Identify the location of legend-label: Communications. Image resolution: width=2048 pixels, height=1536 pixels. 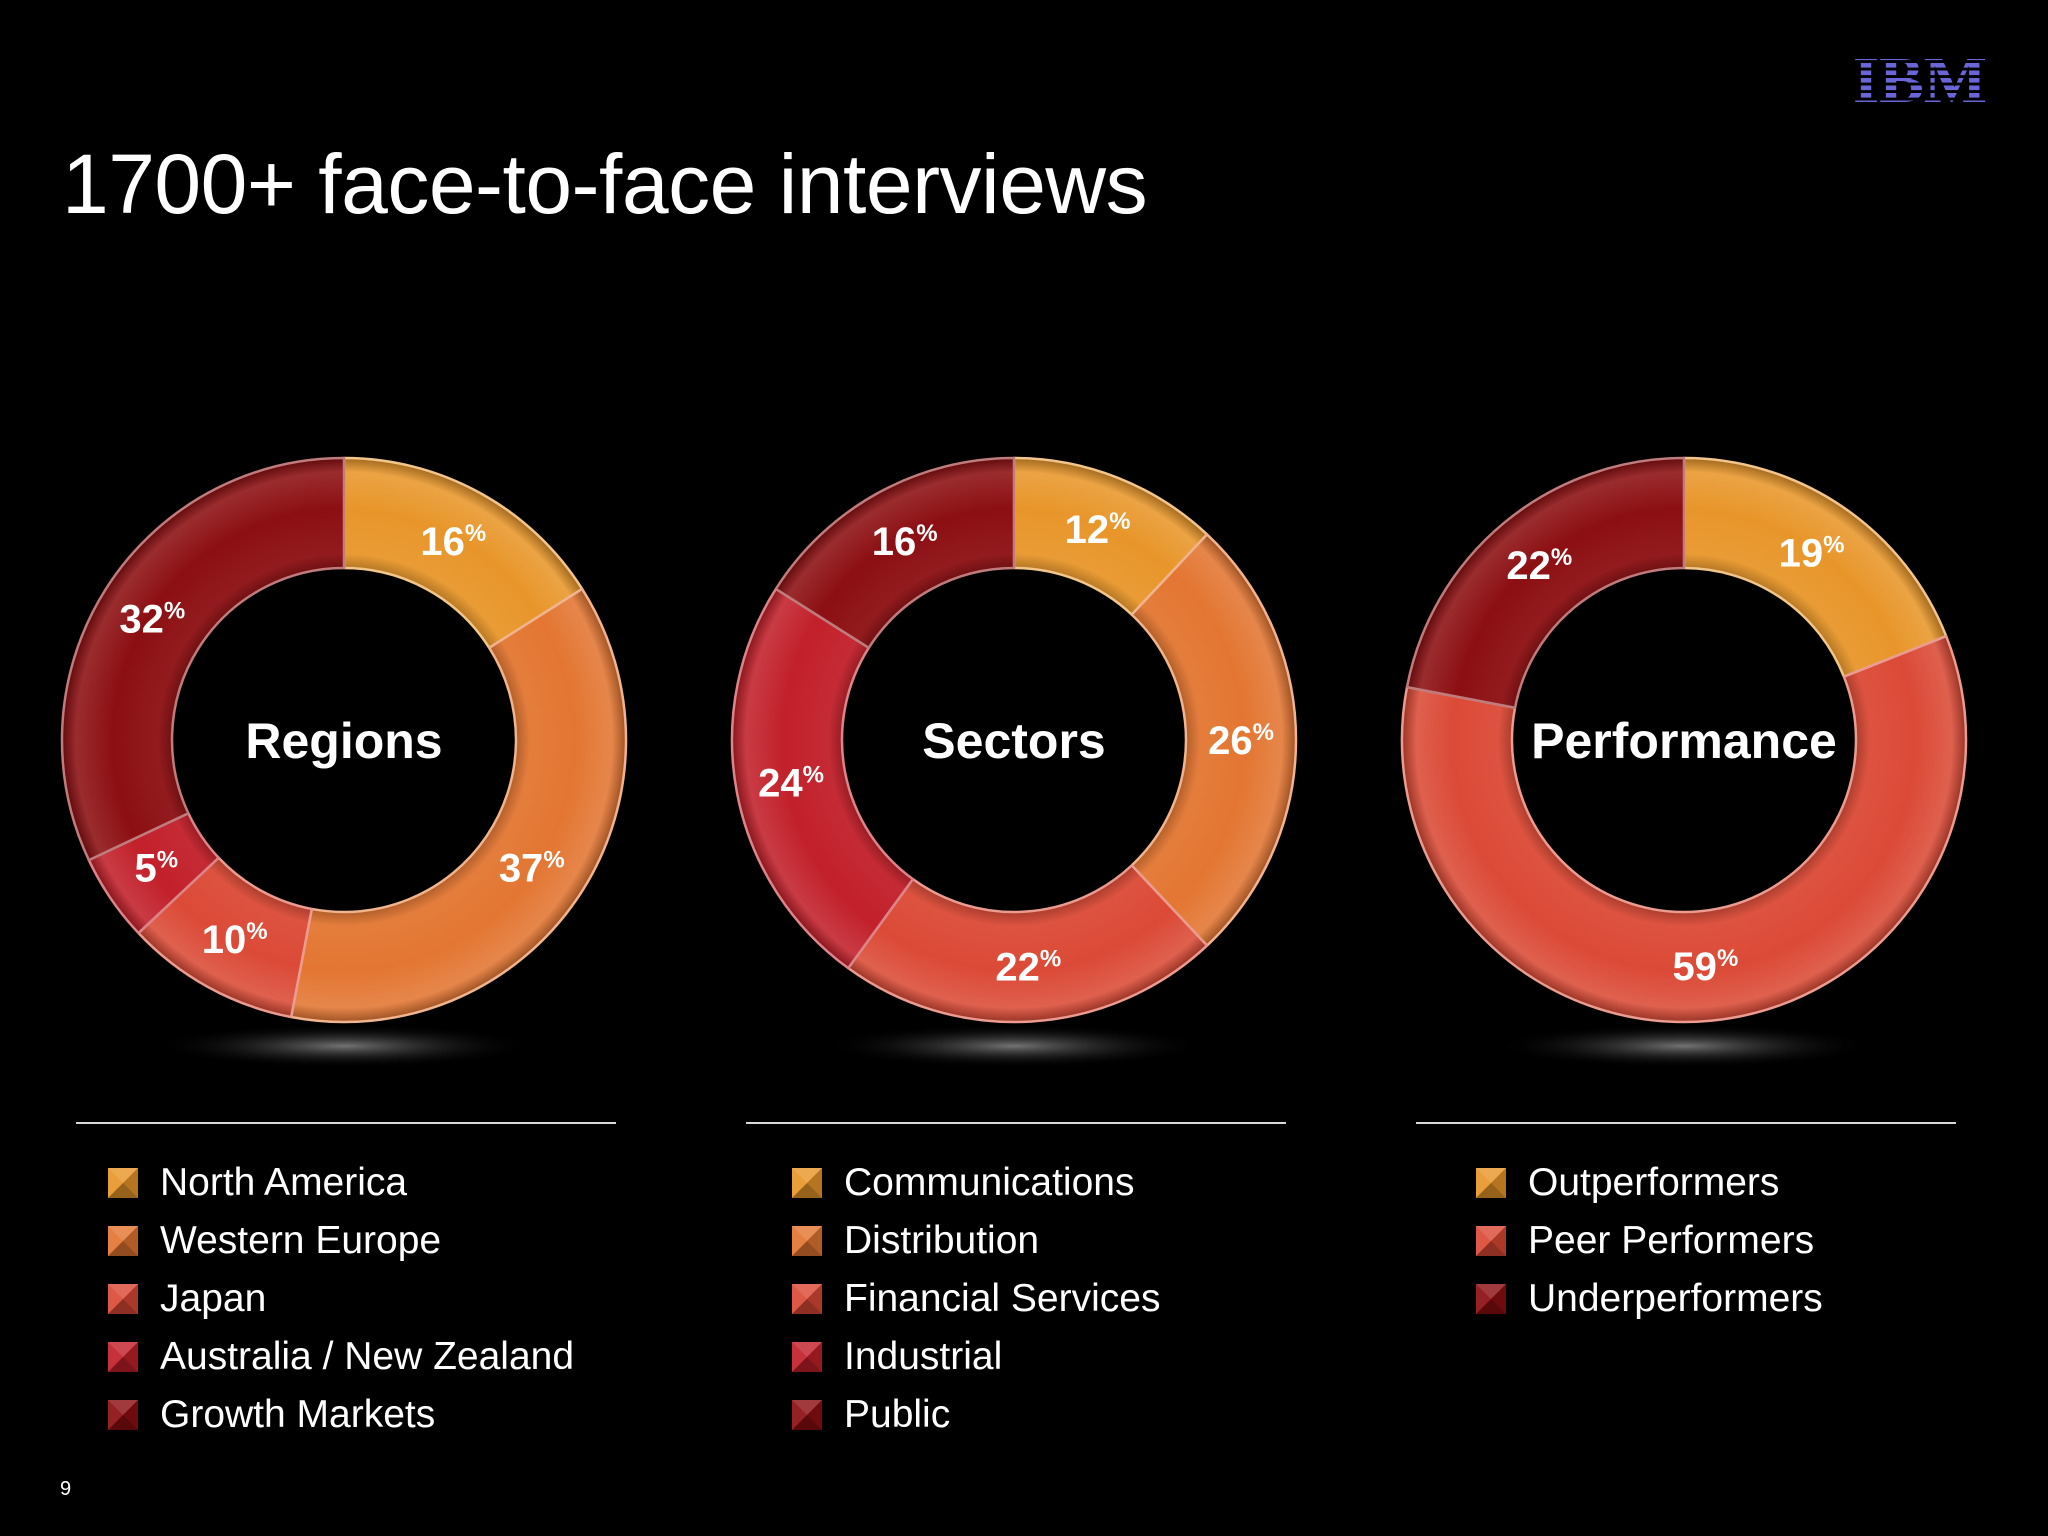
(989, 1182).